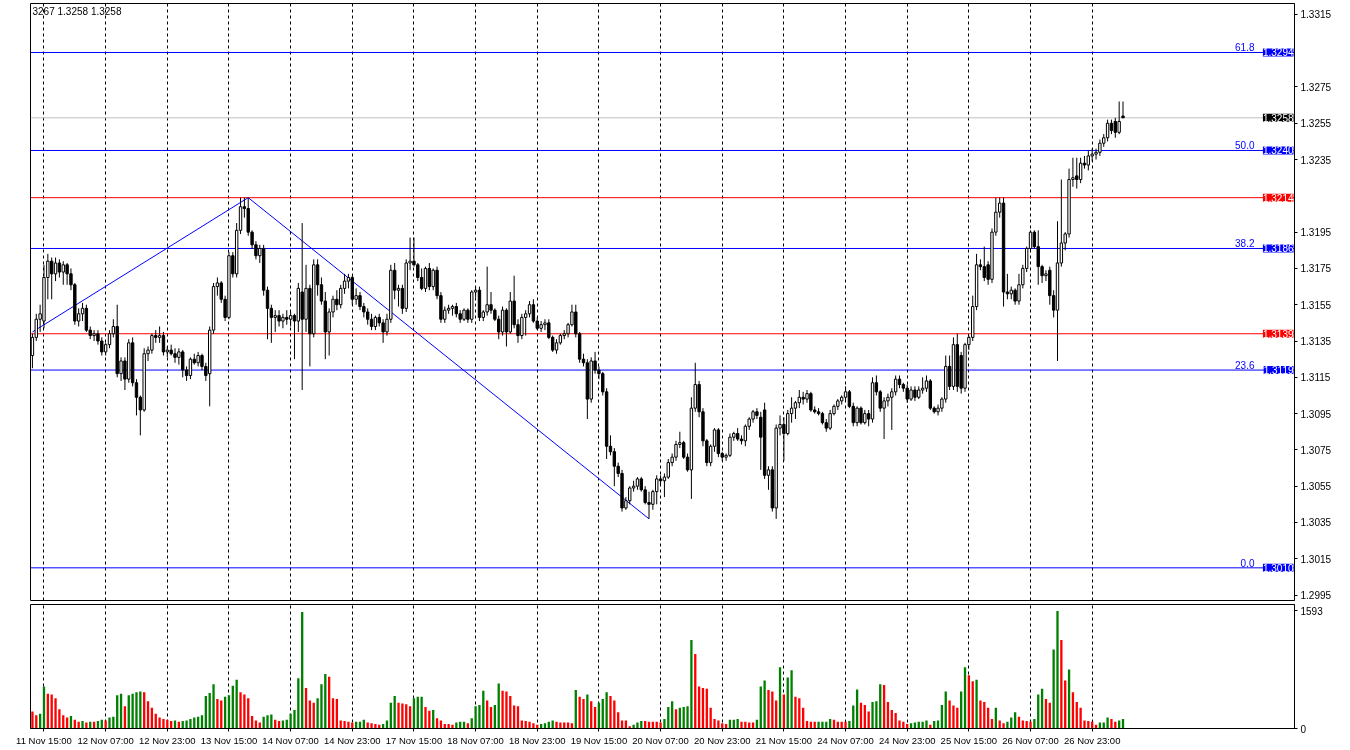 This screenshot has height=750, width=1350. What do you see at coordinates (1278, 249) in the screenshot?
I see `ref-line-label: 1.3186` at bounding box center [1278, 249].